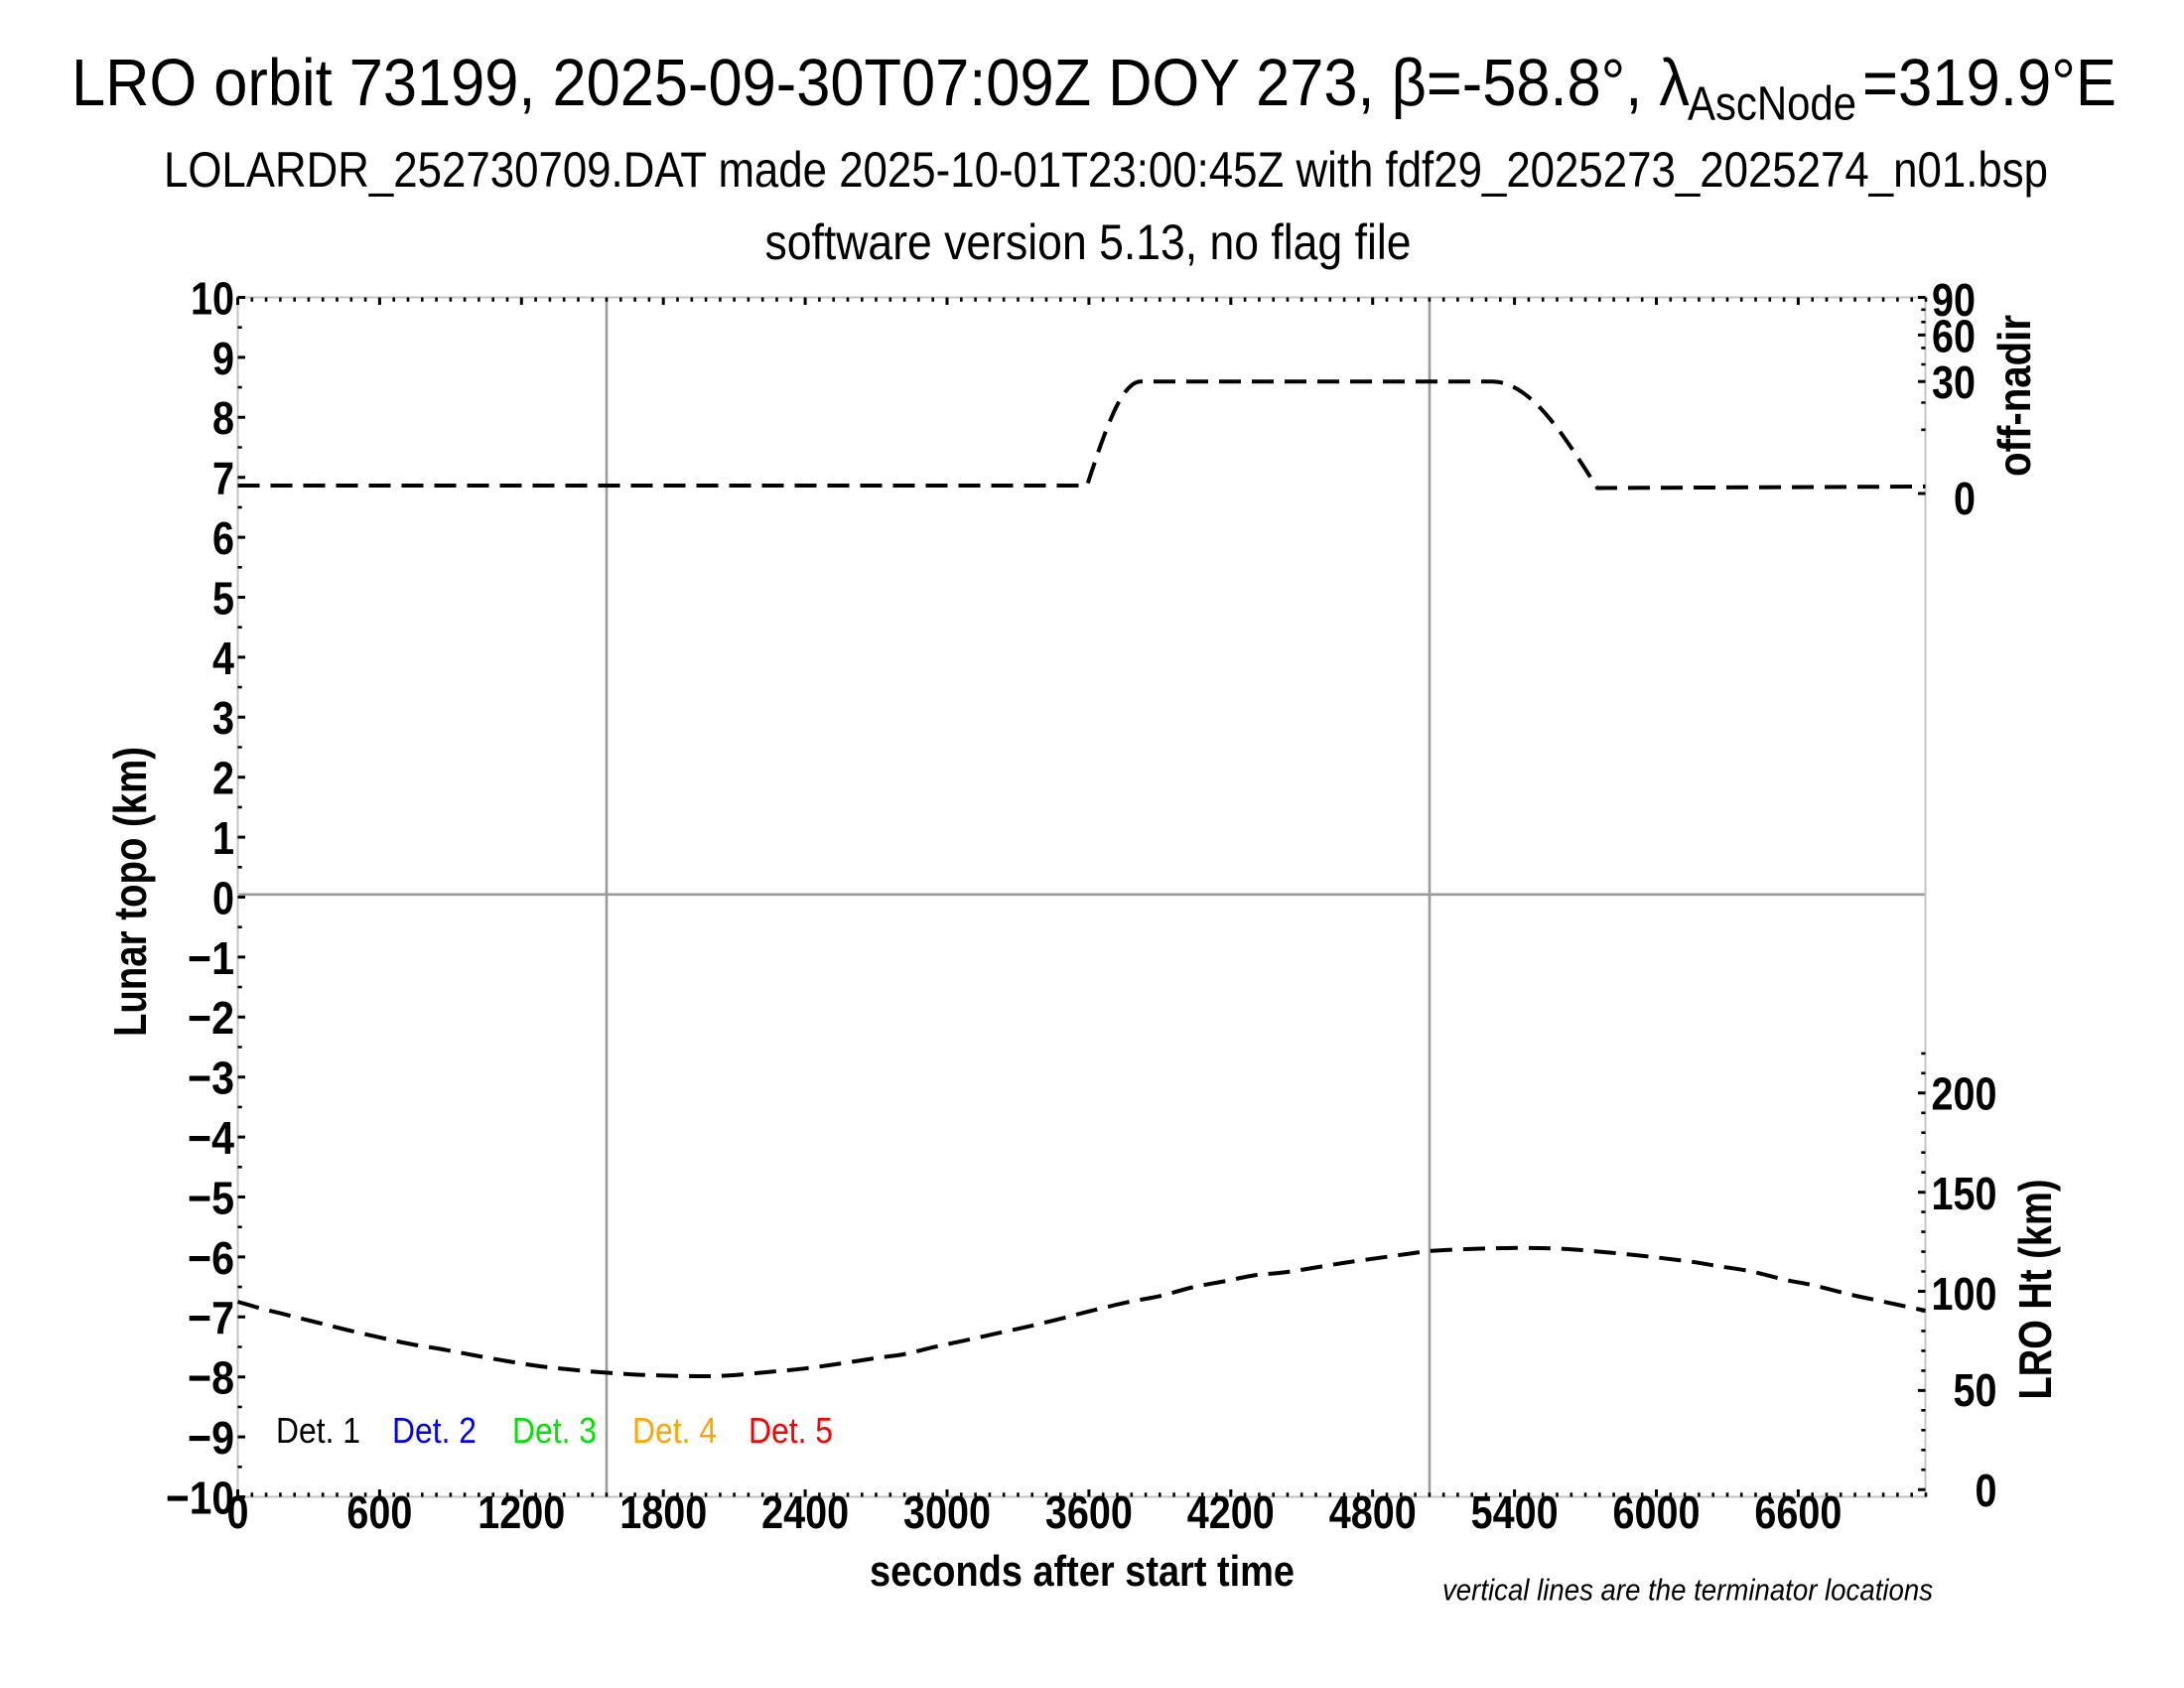 The height and width of the screenshot is (1688, 2184). Describe the element at coordinates (211, 1197) in the screenshot. I see `svg-text: −5` at that location.